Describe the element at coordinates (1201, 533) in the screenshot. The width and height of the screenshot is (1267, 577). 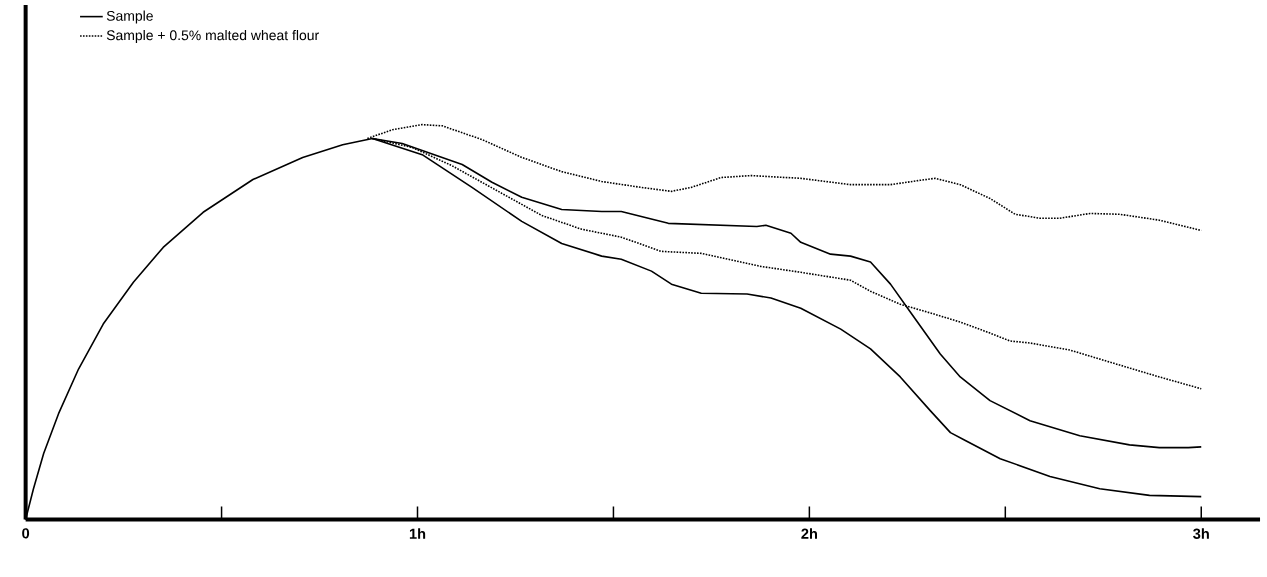
I see `x-tick-label: 3h` at that location.